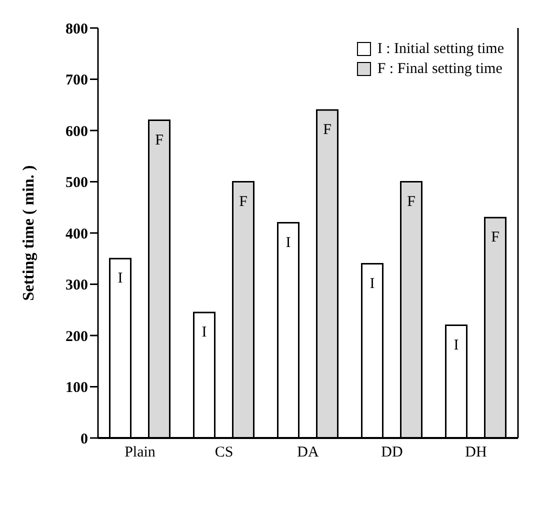  I want to click on x-tick-label: DA, so click(308, 452).